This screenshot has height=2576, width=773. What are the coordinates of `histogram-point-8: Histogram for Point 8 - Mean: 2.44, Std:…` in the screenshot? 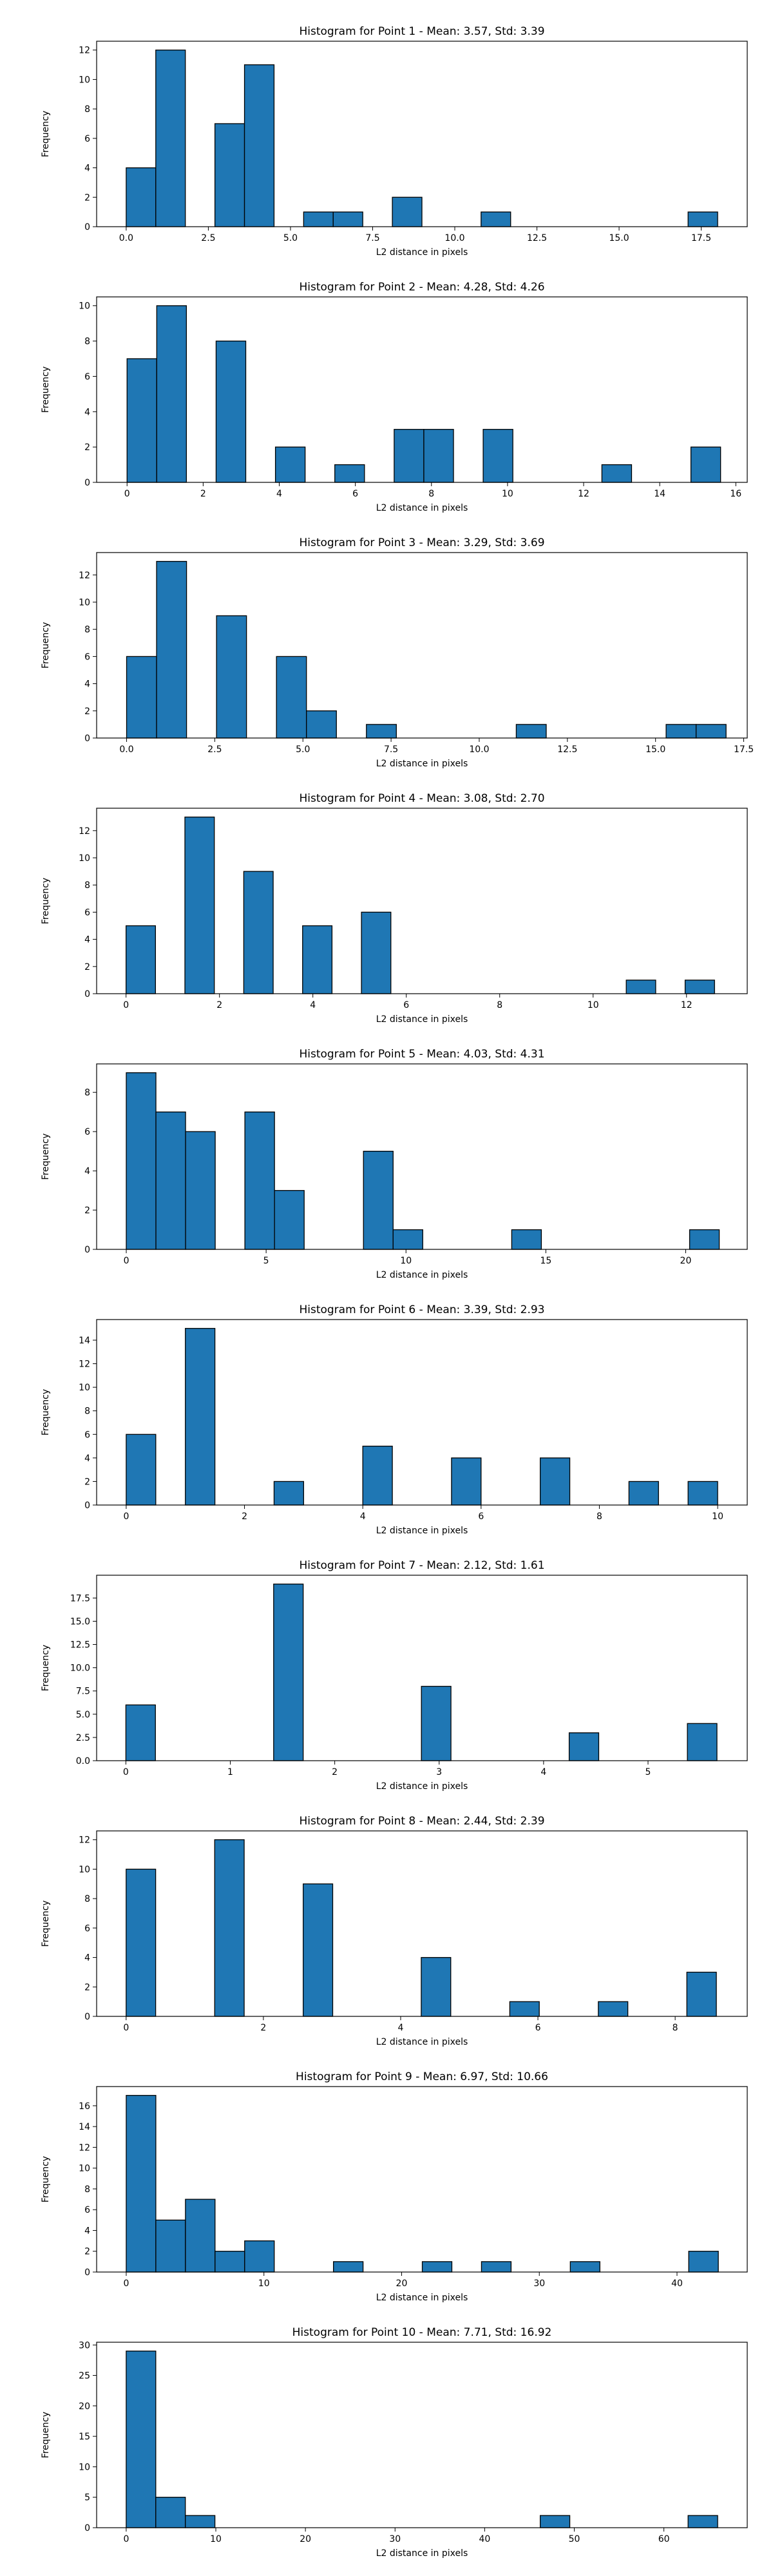 It's located at (395, 1931).